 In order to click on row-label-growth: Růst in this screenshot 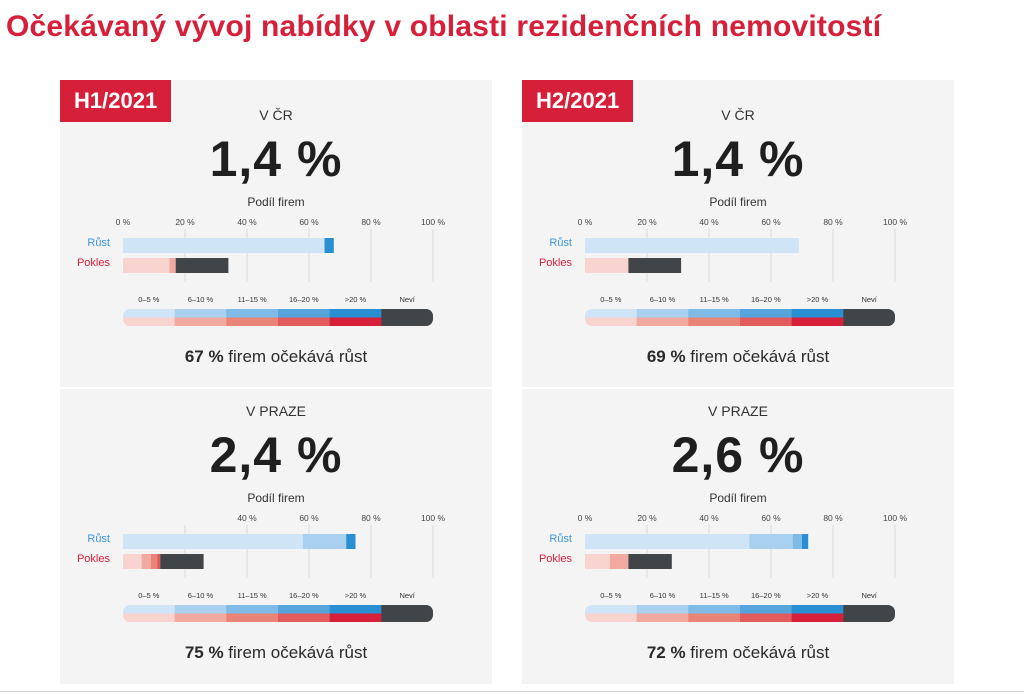, I will do `click(560, 539)`.